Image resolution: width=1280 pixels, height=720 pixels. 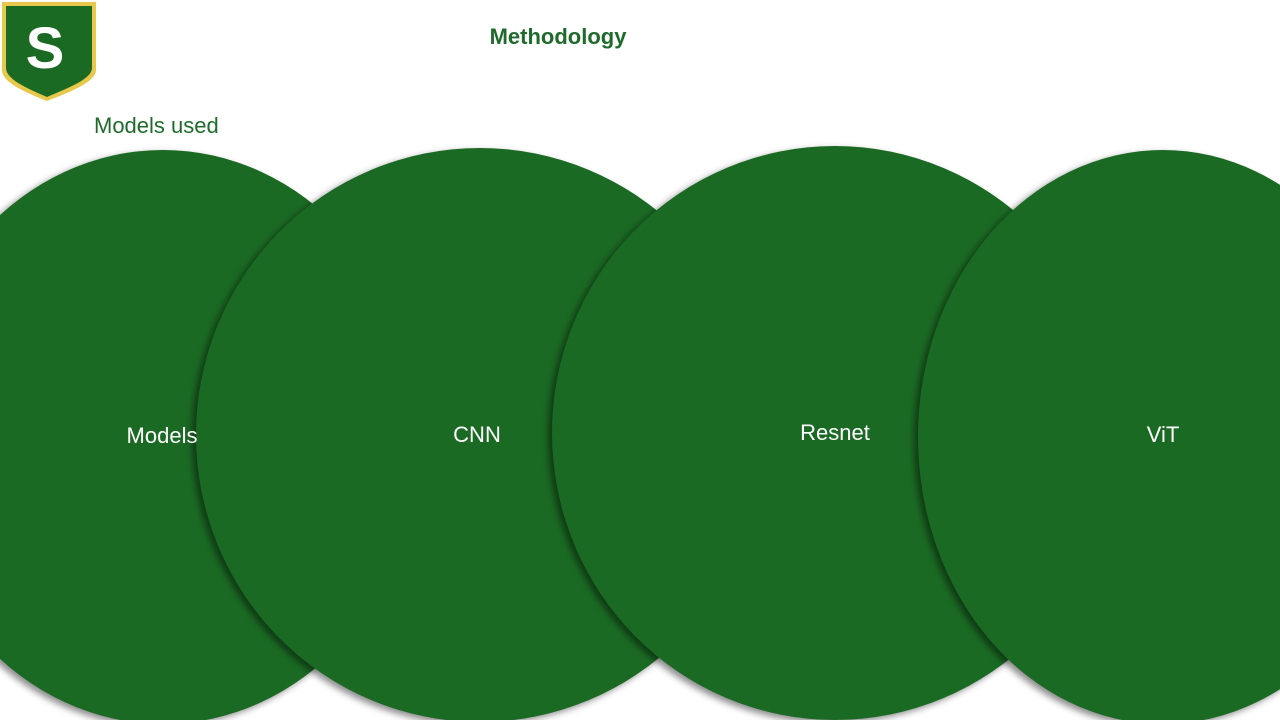 I want to click on circle-label-resnet: Resnet, so click(x=835, y=433).